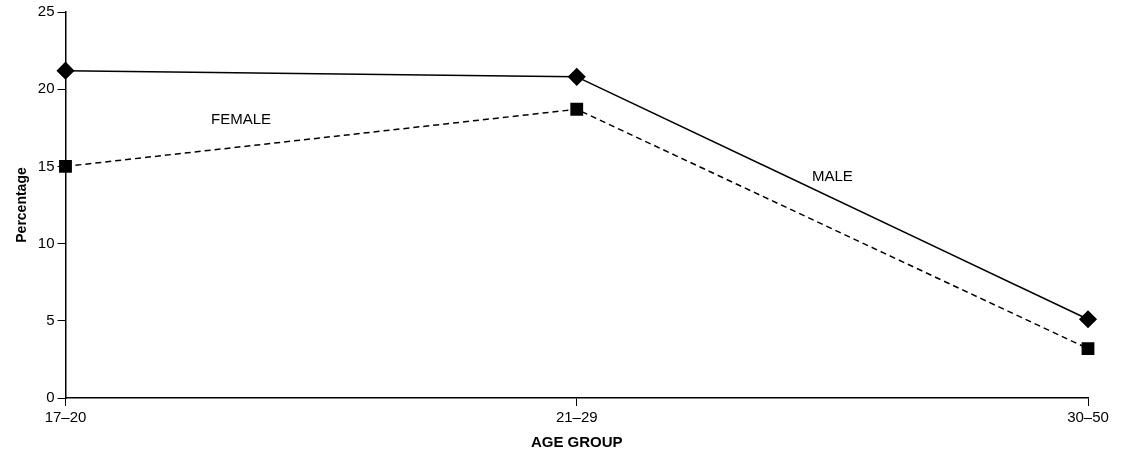  I want to click on x-tick-label: 21–29, so click(576, 417).